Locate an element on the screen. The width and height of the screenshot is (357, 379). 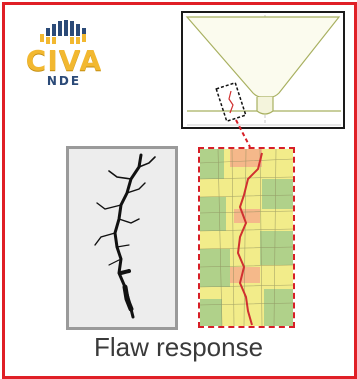
weld-geometry-diagram is located at coordinates (263, 70).